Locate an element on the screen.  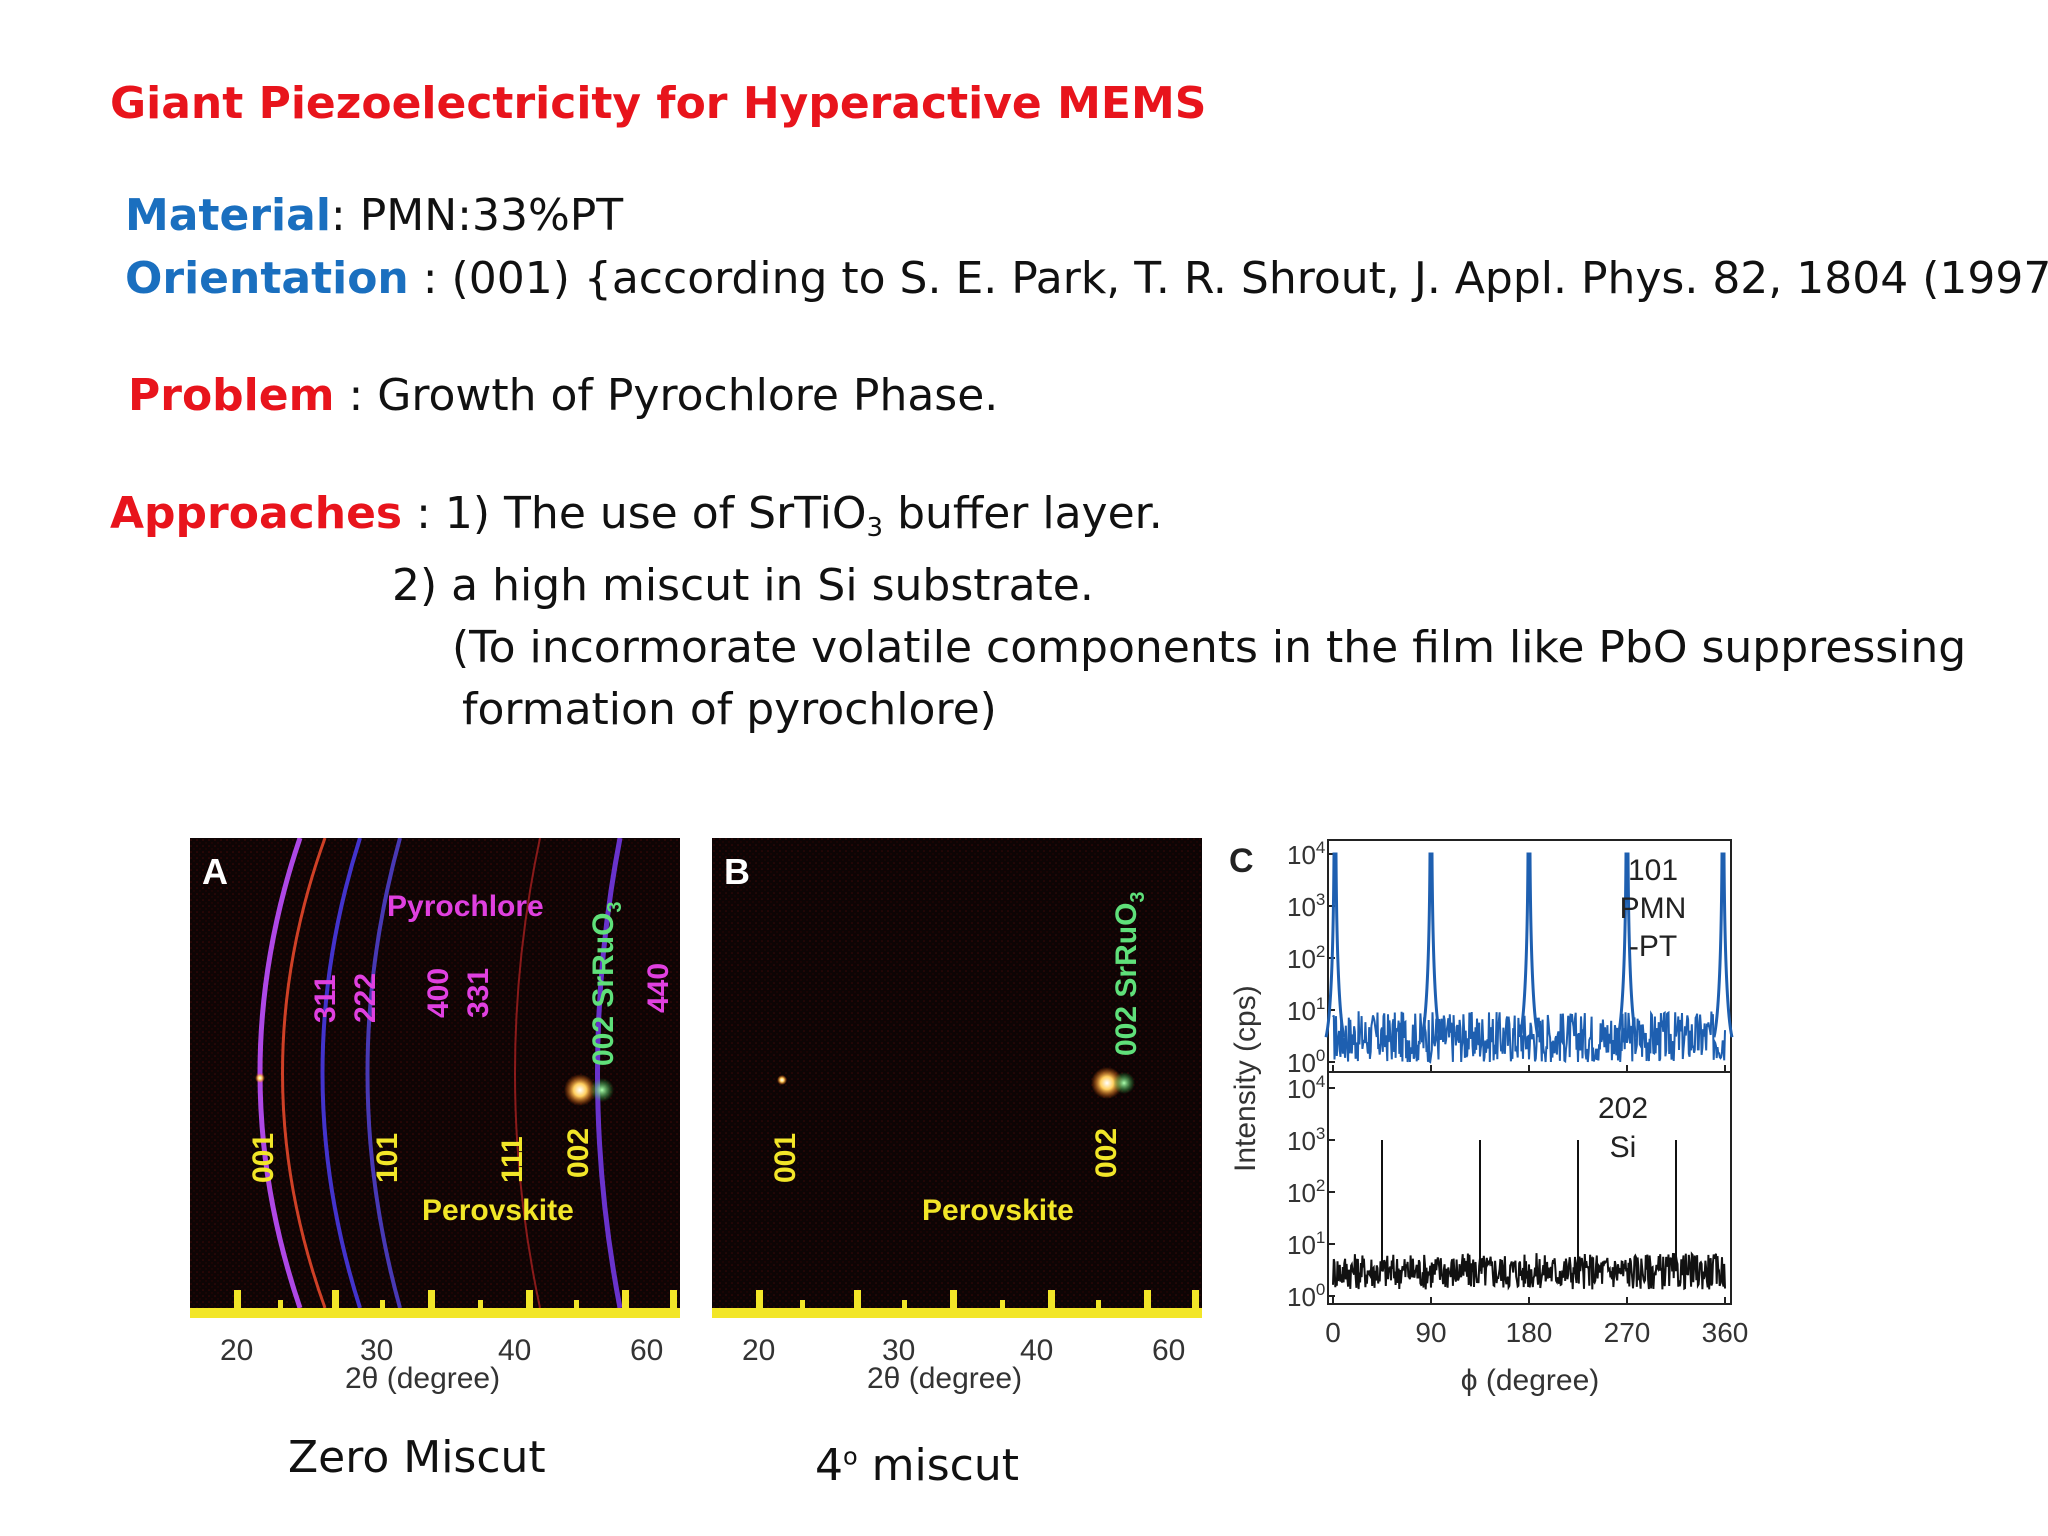
bottom-label-si: Si is located at coordinates (1623, 1147).